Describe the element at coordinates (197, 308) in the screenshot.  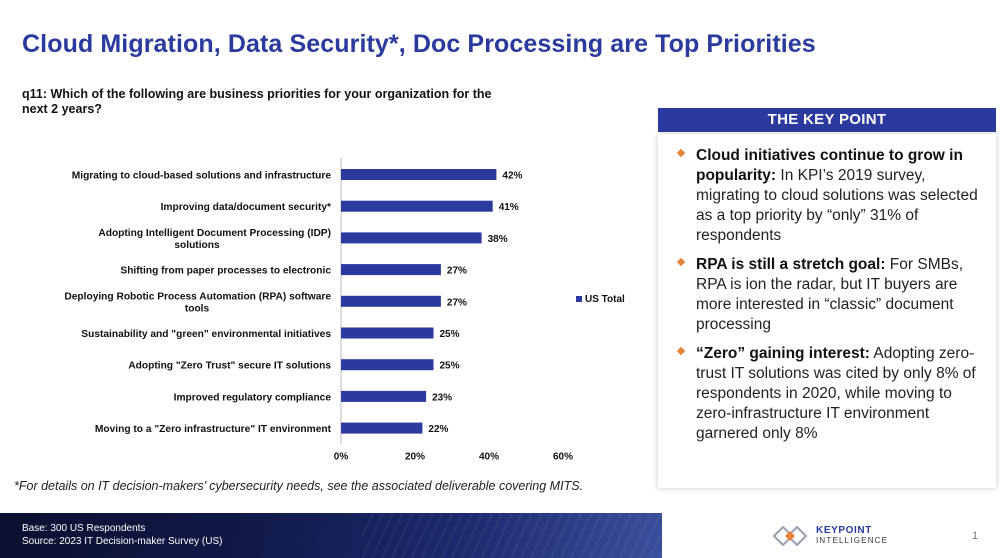
I see `category-label-line: tools` at that location.